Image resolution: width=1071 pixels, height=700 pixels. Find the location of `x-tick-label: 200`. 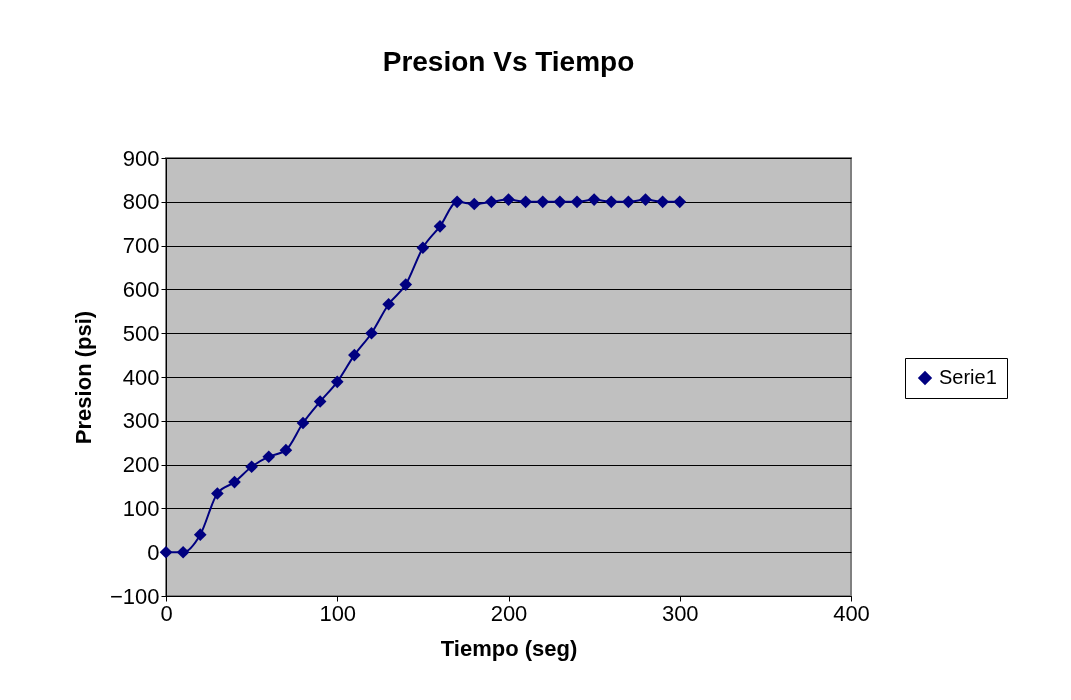

x-tick-label: 200 is located at coordinates (509, 613).